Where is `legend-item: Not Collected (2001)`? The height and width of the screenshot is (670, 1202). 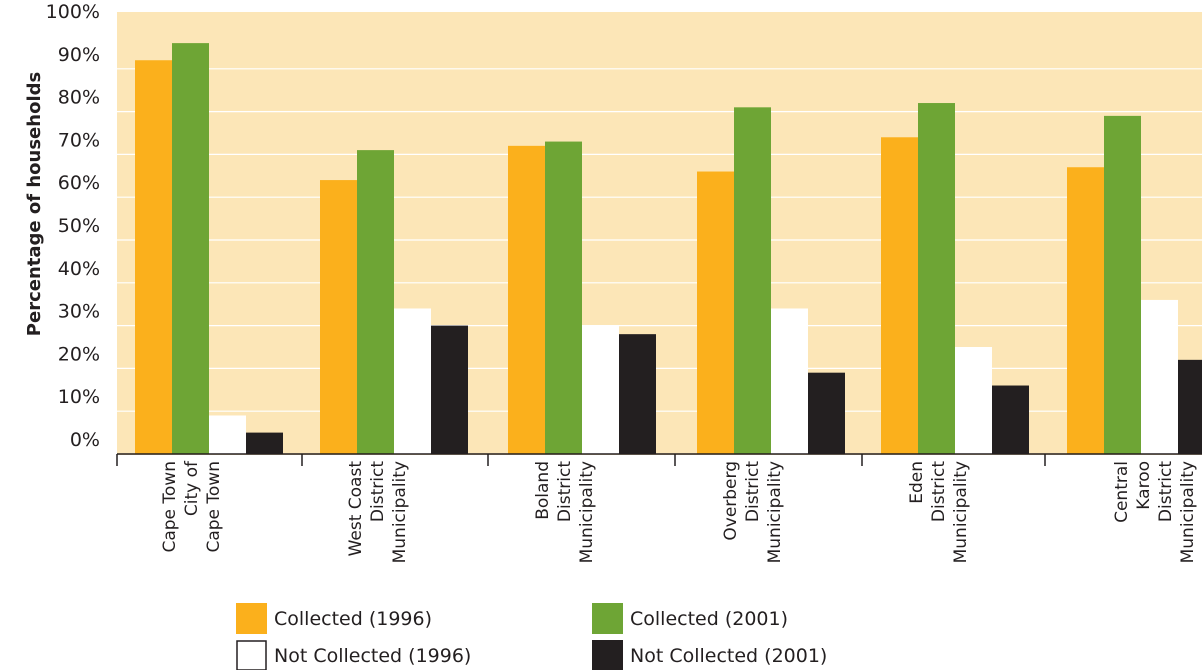 legend-item: Not Collected (2001) is located at coordinates (709, 655).